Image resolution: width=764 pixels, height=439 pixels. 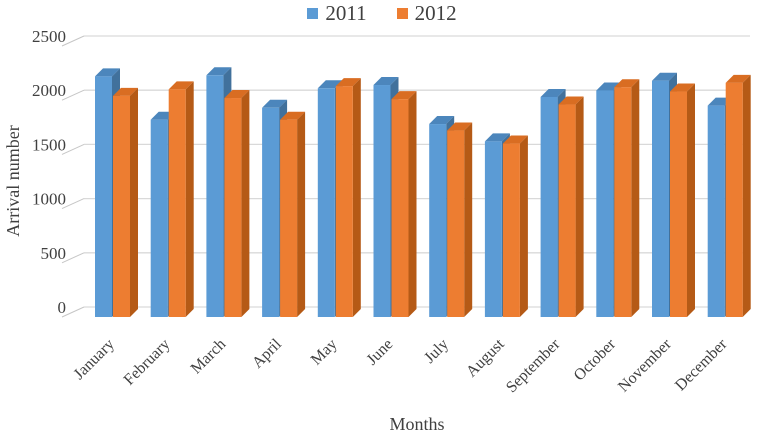 What do you see at coordinates (380, 352) in the screenshot?
I see `x-category-label-June: June` at bounding box center [380, 352].